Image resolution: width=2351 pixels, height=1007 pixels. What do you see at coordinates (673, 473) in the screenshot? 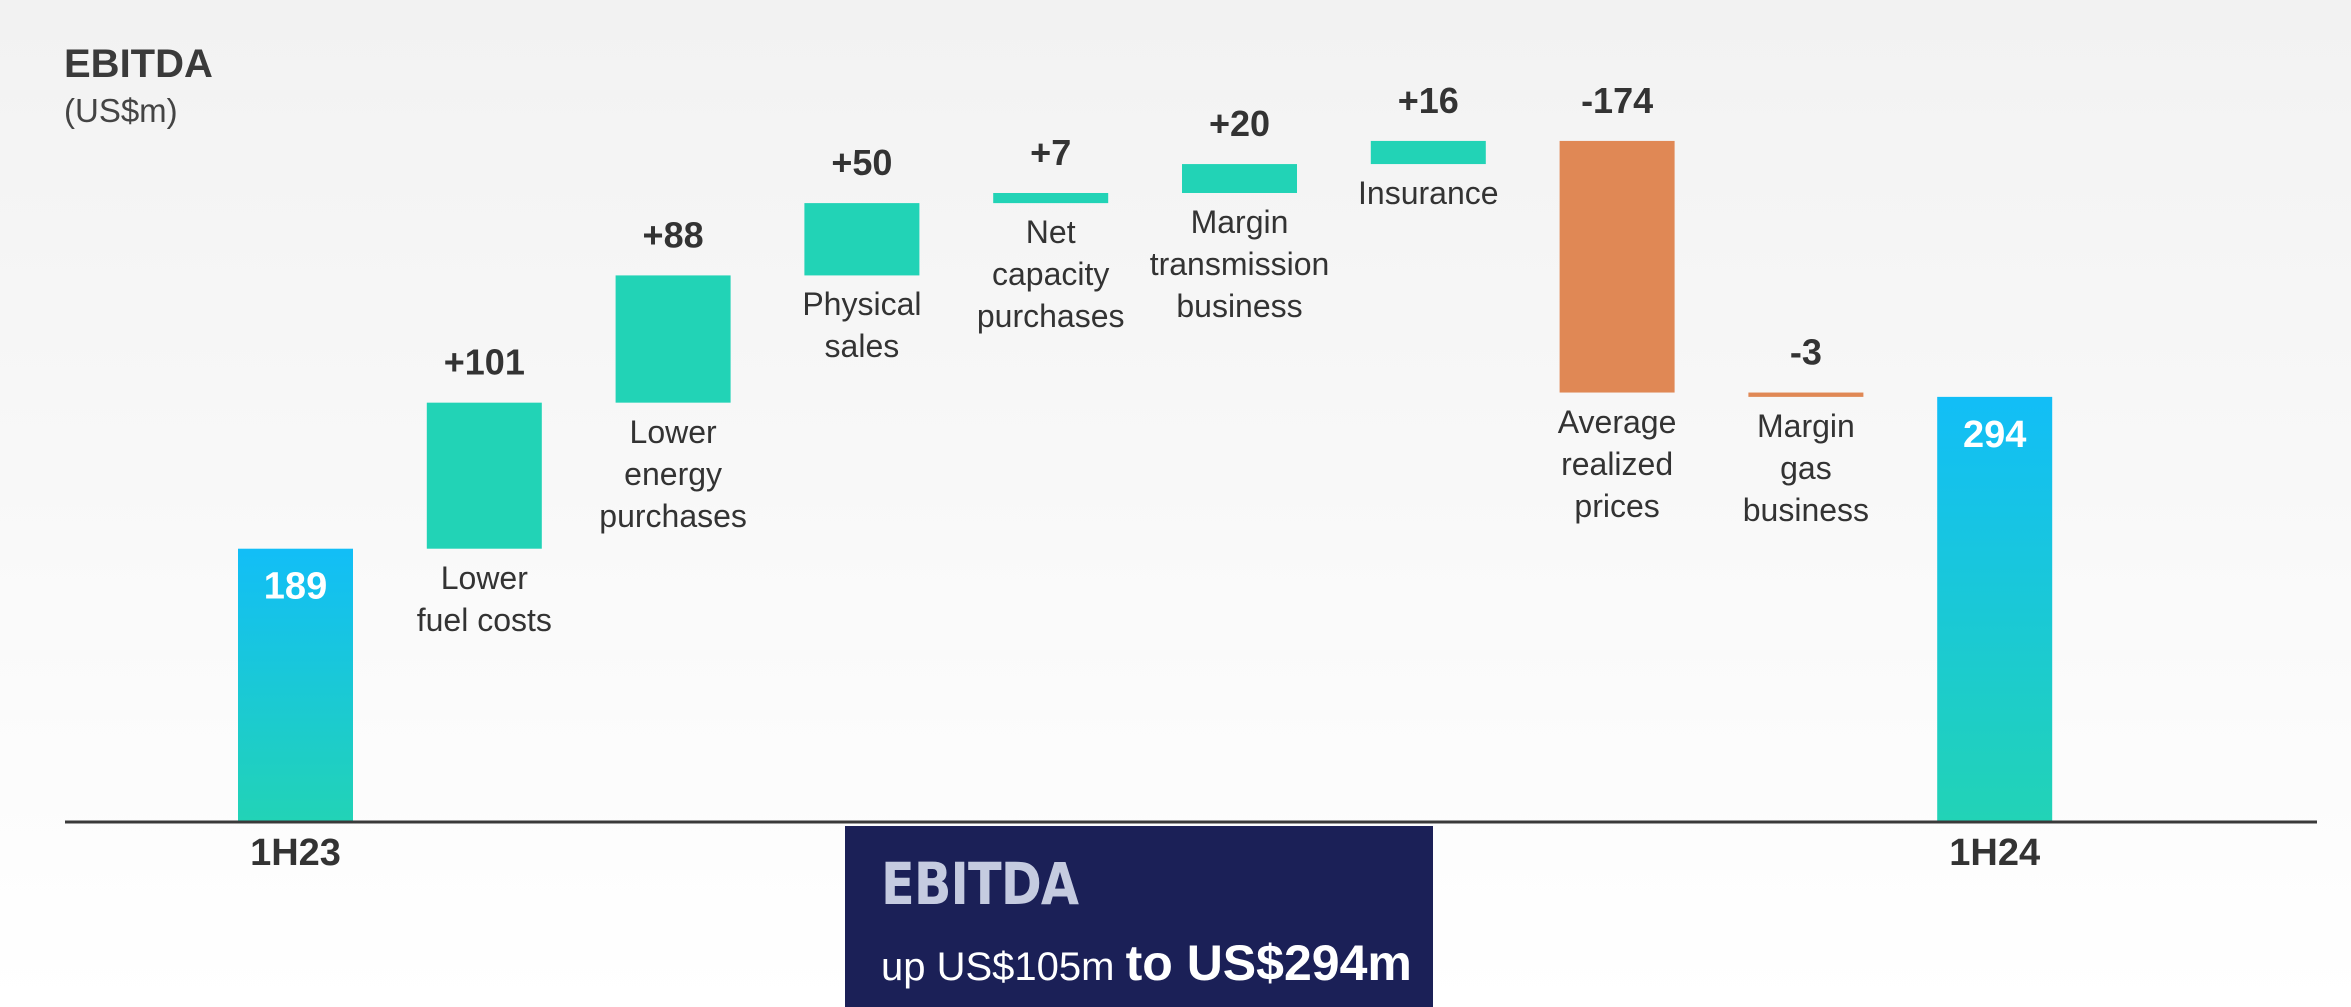
I see `x-tick-label: Lower energy purchases` at bounding box center [673, 473].